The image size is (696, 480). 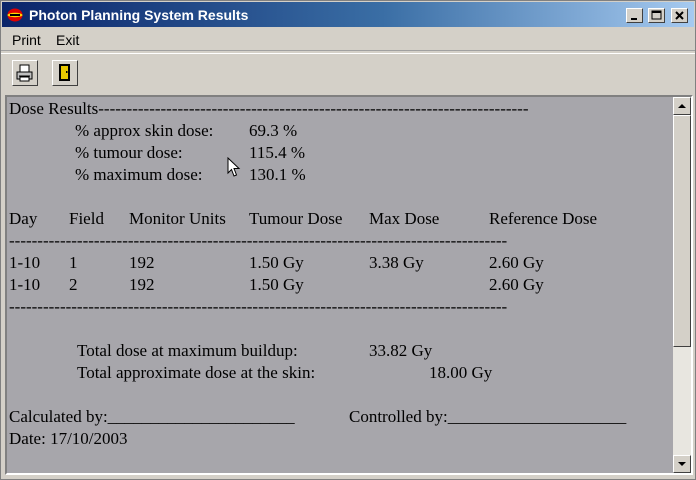 What do you see at coordinates (682, 231) in the screenshot?
I see `scroll-thumb` at bounding box center [682, 231].